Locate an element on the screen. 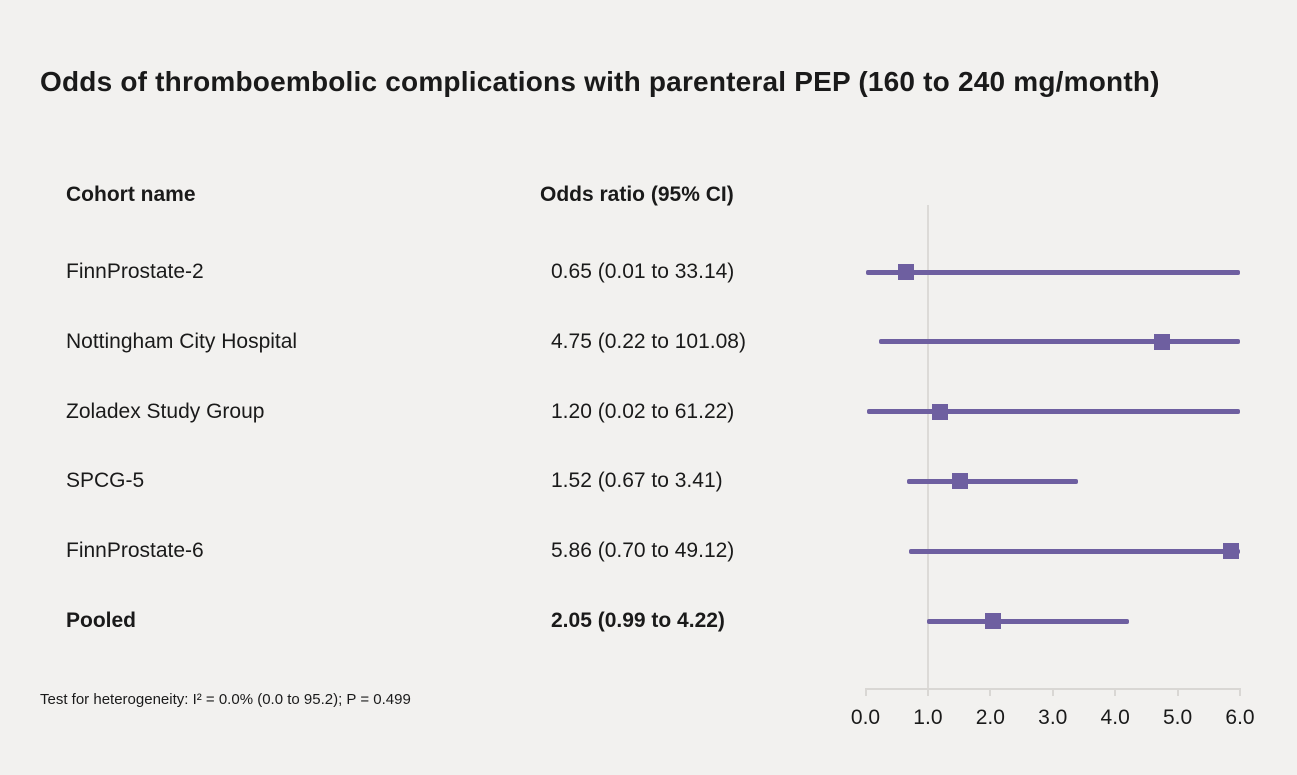 The width and height of the screenshot is (1297, 775). reference-line is located at coordinates (927, 446).